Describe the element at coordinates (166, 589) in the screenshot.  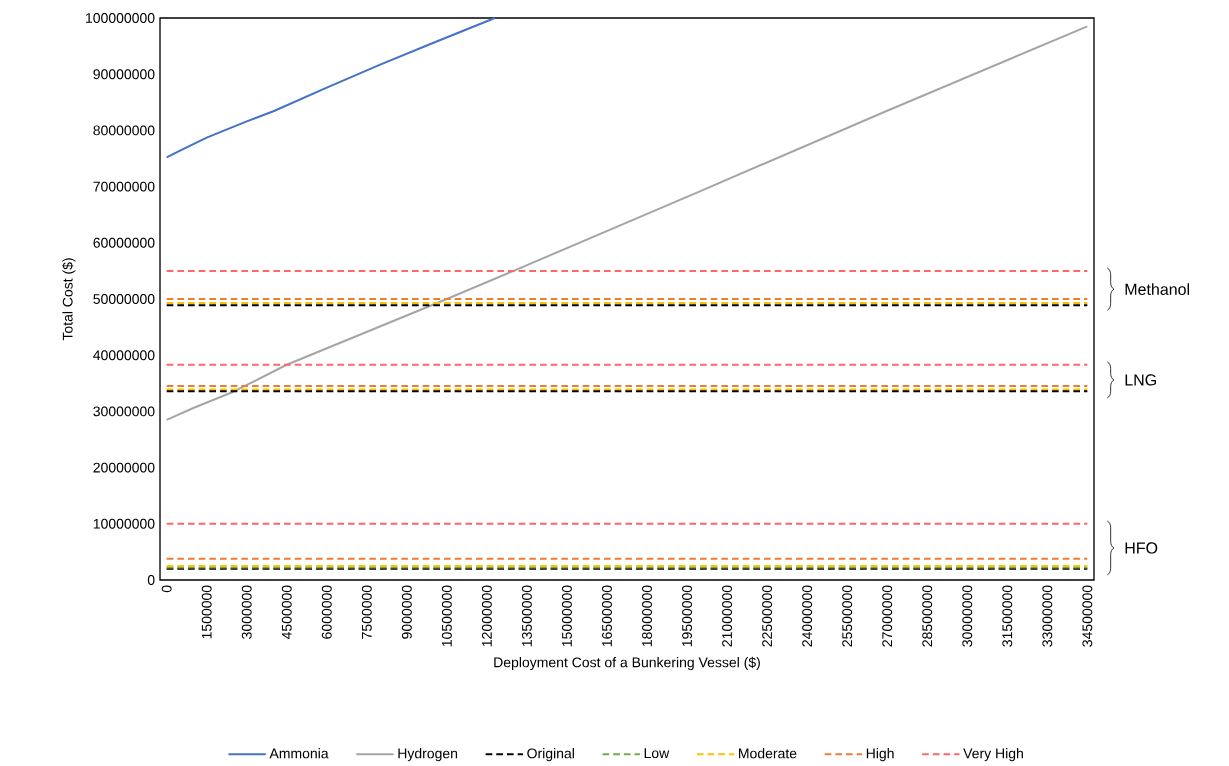
I see `x-tick-label: 0` at that location.